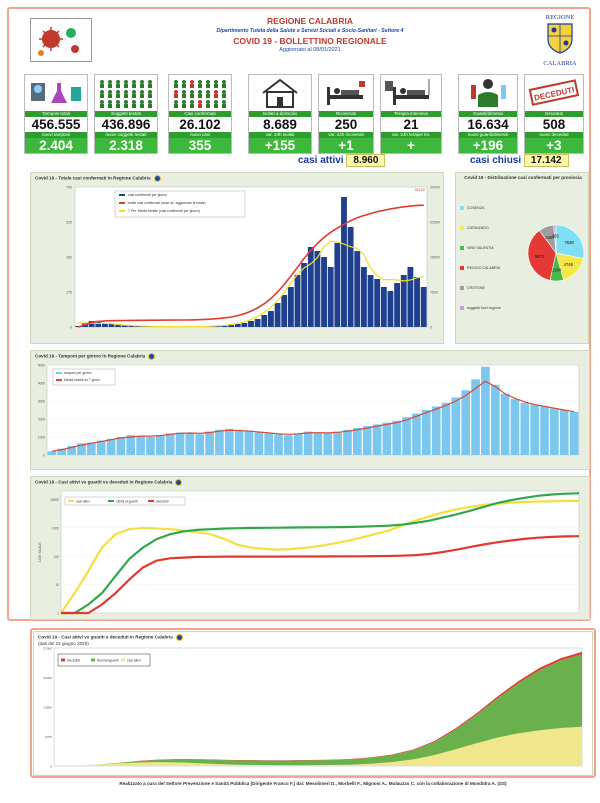 Image resolution: width=600 pixels, height=803 pixels. What do you see at coordinates (93, 660) in the screenshot?
I see `chart4-legend-swatch` at bounding box center [93, 660].